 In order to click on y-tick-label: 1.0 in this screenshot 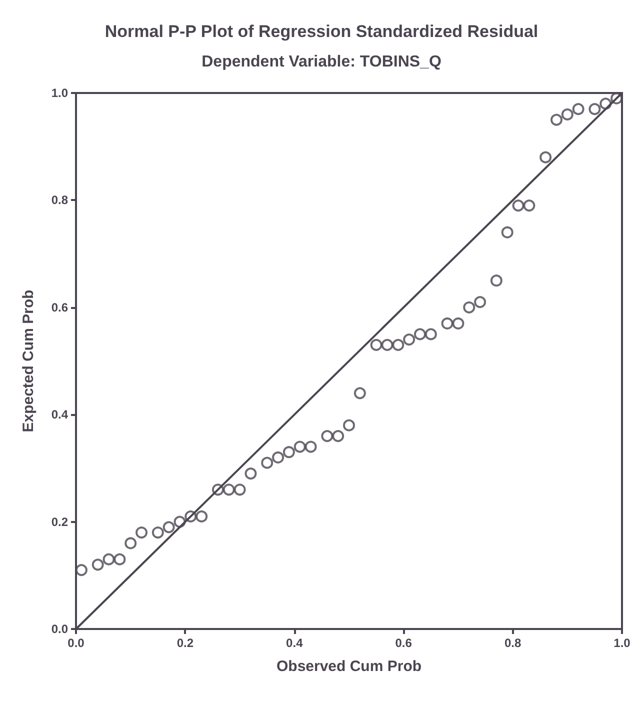, I will do `click(59, 93)`.